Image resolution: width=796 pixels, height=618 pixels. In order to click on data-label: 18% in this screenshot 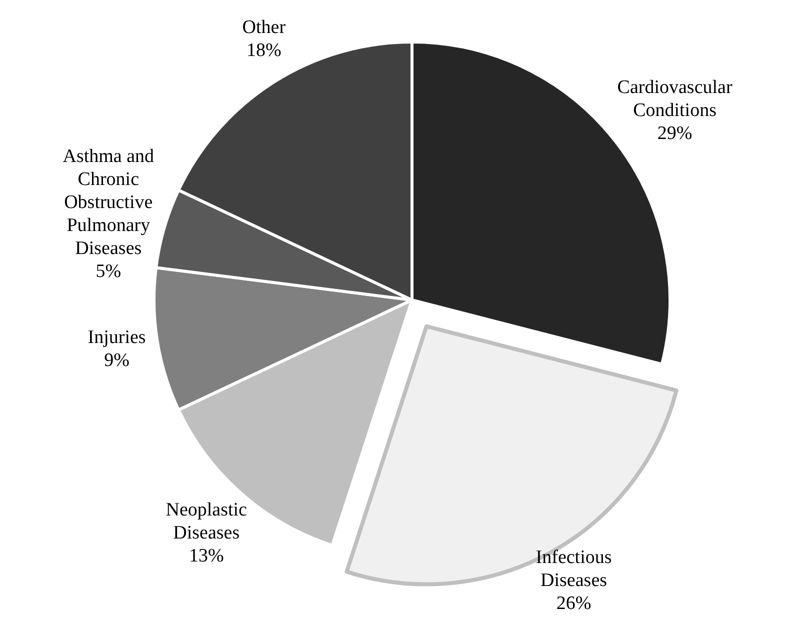, I will do `click(264, 50)`.